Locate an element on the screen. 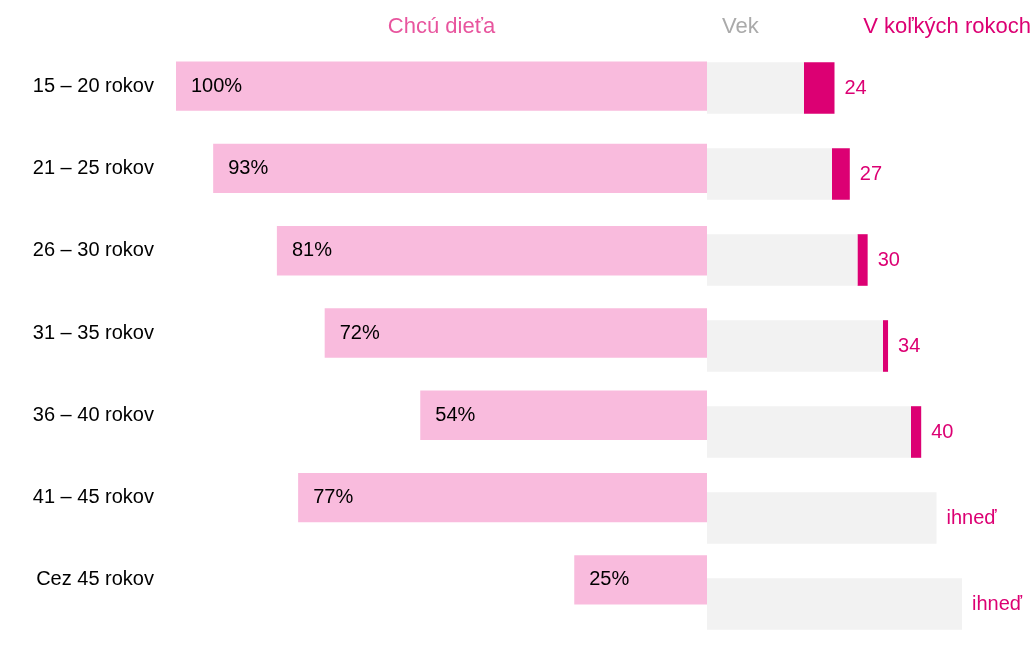 The height and width of the screenshot is (647, 1035). data-label: 93% is located at coordinates (248, 166).